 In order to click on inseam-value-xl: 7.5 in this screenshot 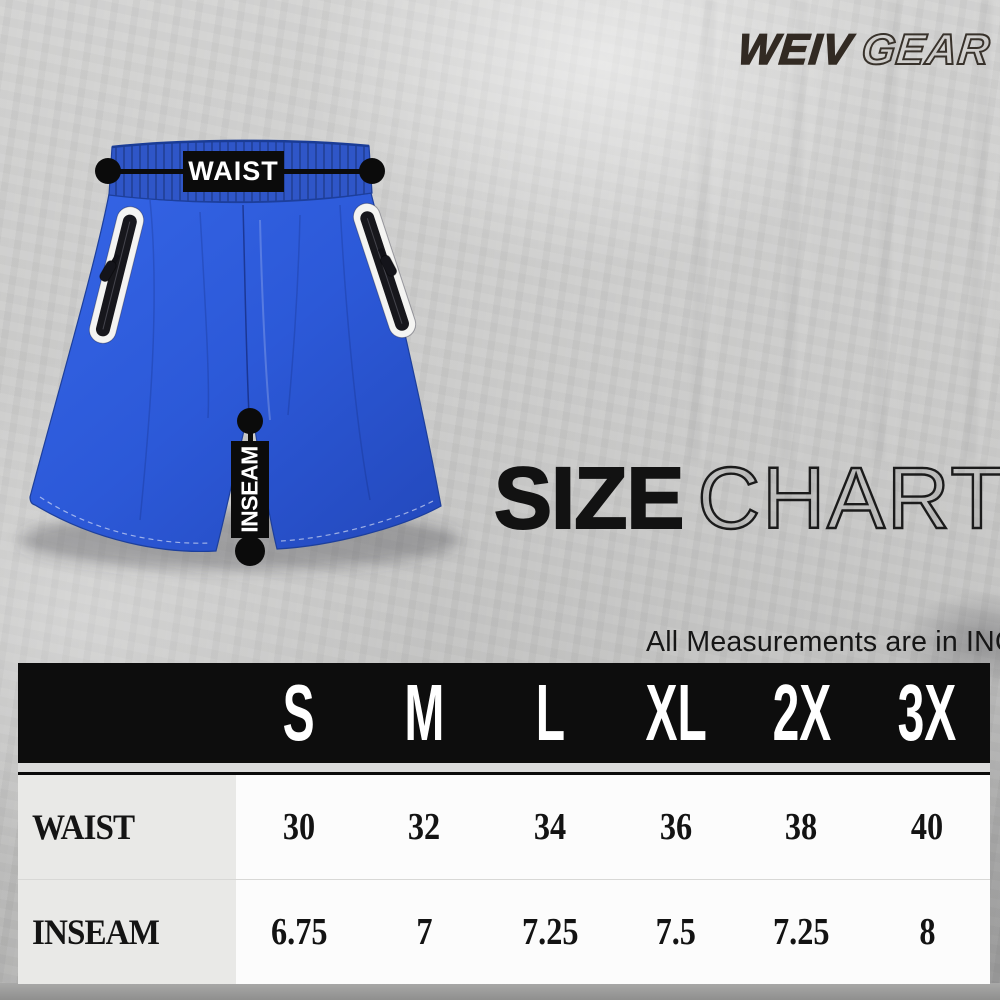, I will do `click(675, 932)`.